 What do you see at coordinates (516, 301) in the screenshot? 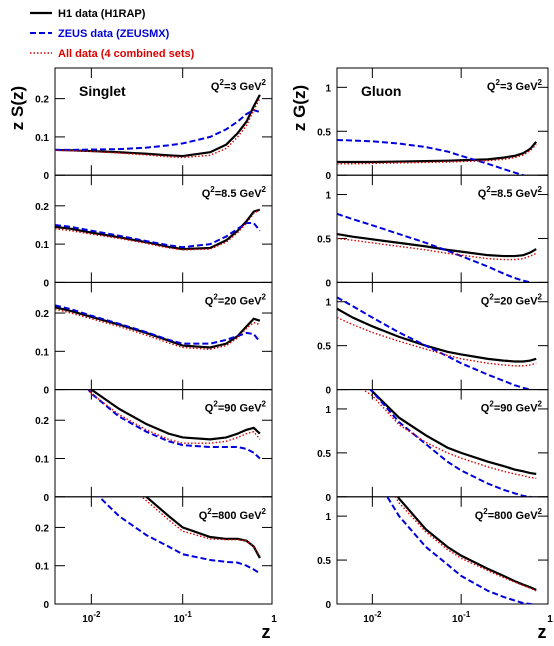
I see `annotation-text: =20 GeV` at bounding box center [516, 301].